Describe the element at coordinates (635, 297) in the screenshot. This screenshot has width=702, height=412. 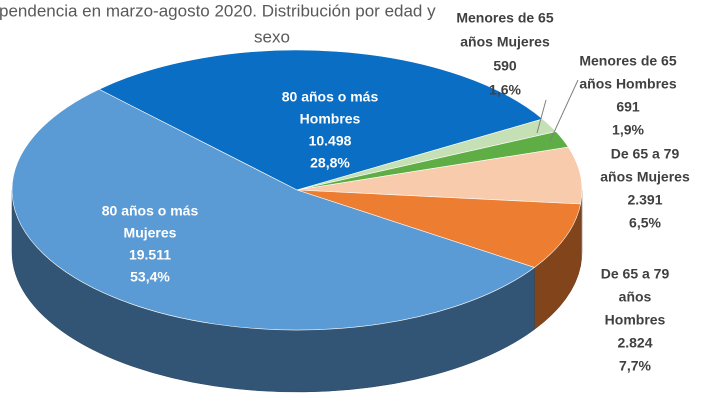
I see `data-label: años` at that location.